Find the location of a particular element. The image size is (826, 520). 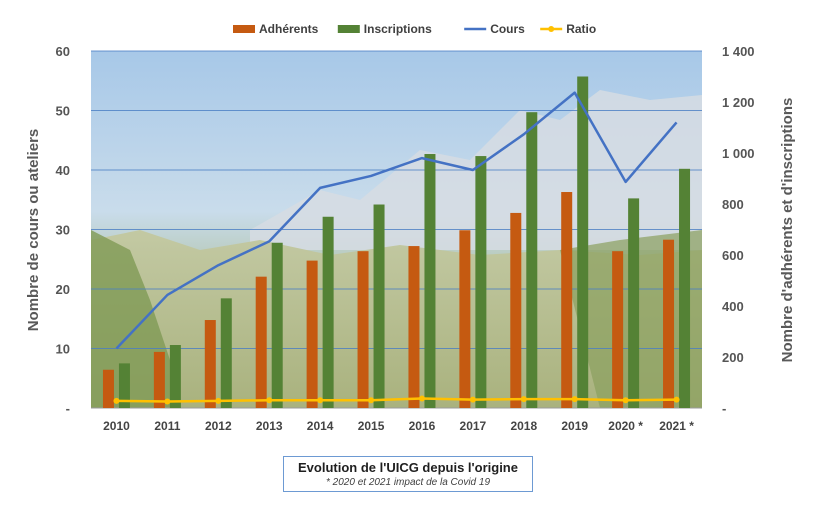

y-right-tick-label: - is located at coordinates (724, 408).